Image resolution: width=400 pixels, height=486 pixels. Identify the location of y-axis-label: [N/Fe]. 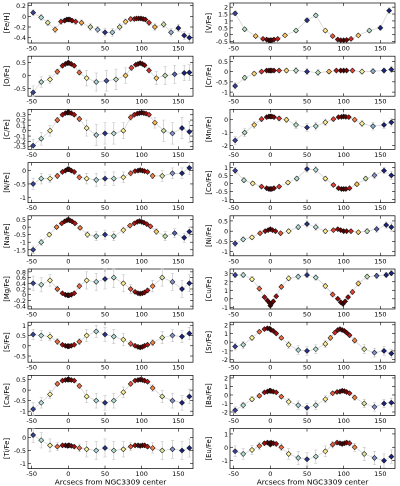
(7, 182).